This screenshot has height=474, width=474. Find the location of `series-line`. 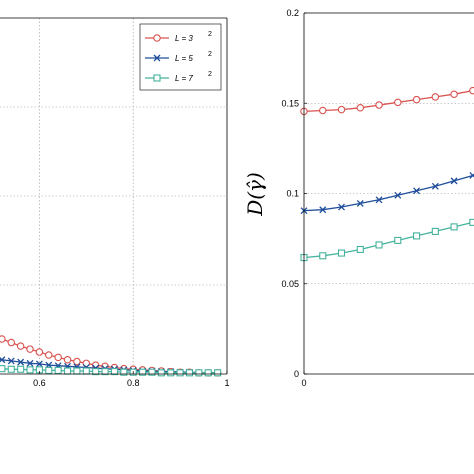

series-line is located at coordinates (388, 193).